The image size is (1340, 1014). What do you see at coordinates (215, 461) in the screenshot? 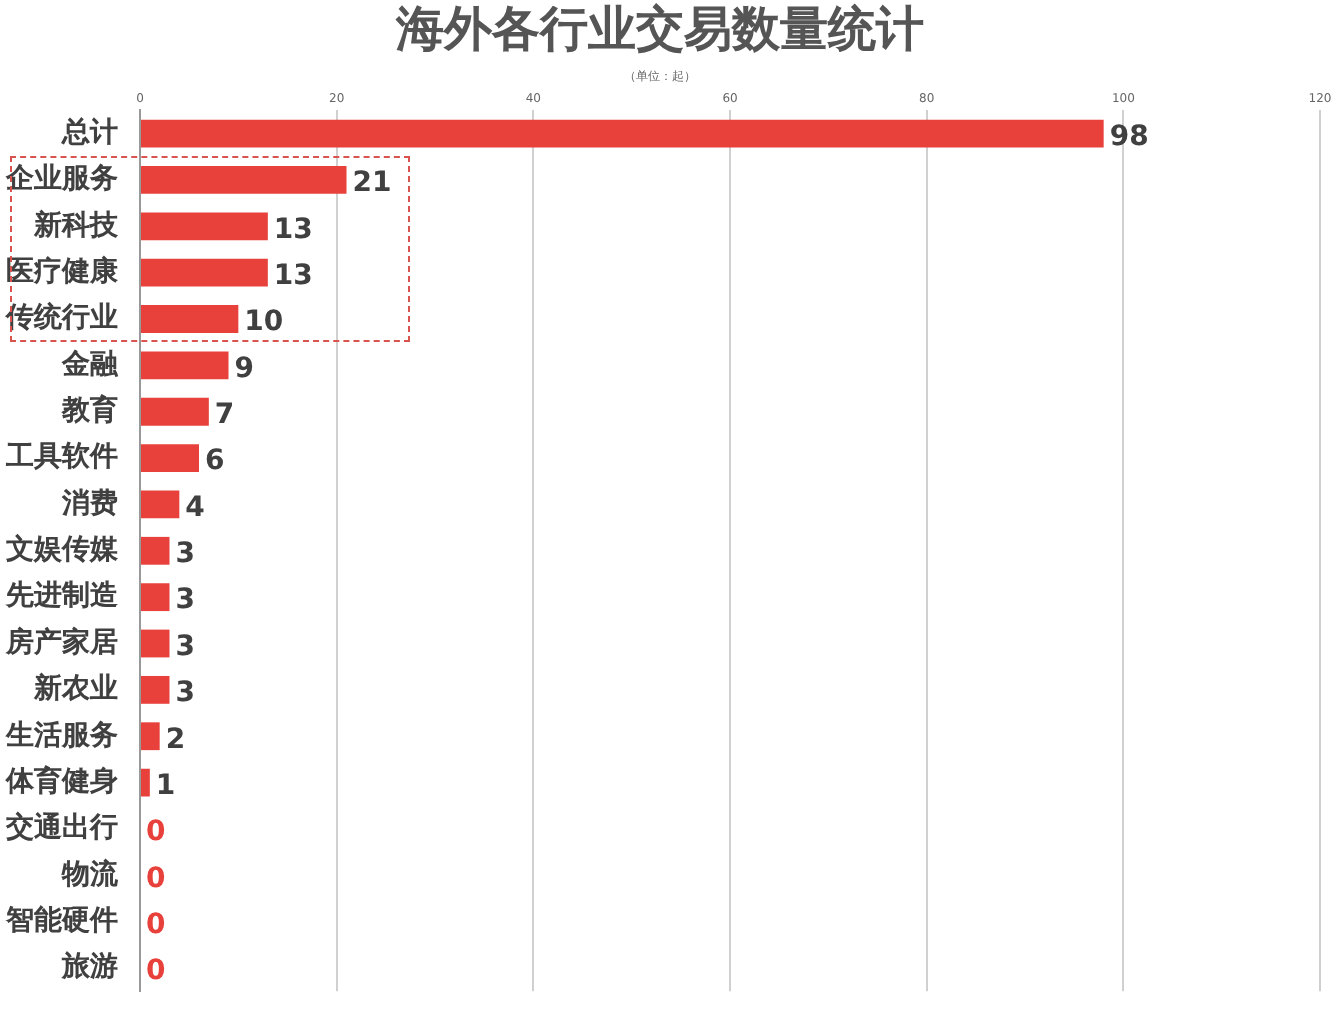
I see `data-label: 6` at bounding box center [215, 461].